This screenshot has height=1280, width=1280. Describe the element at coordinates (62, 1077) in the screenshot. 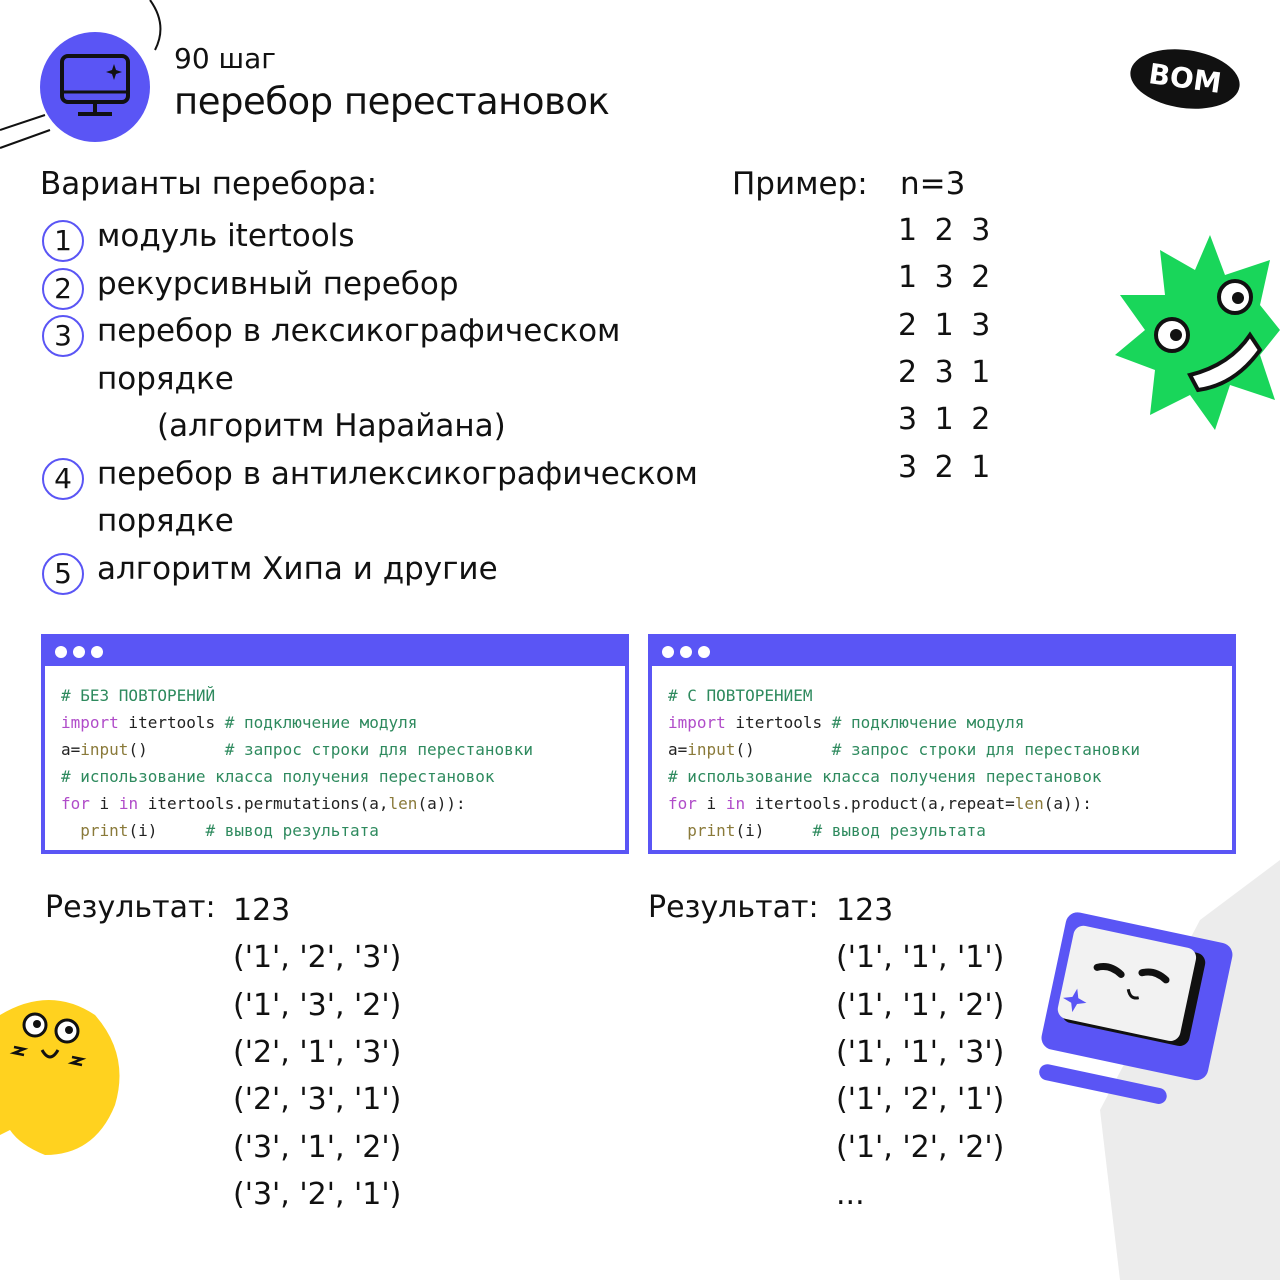

I see `yellow-mascot` at that location.